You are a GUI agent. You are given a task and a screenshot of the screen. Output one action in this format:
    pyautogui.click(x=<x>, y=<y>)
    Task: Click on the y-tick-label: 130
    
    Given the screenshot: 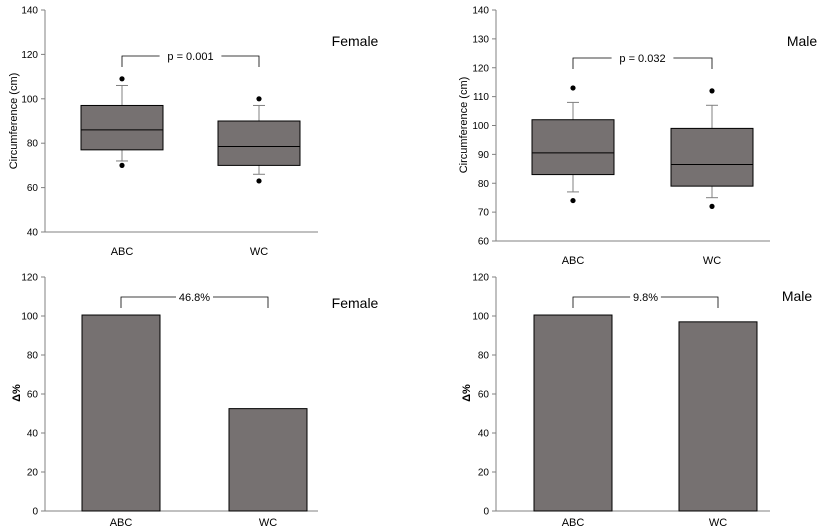 What is the action you would take?
    pyautogui.click(x=480, y=39)
    